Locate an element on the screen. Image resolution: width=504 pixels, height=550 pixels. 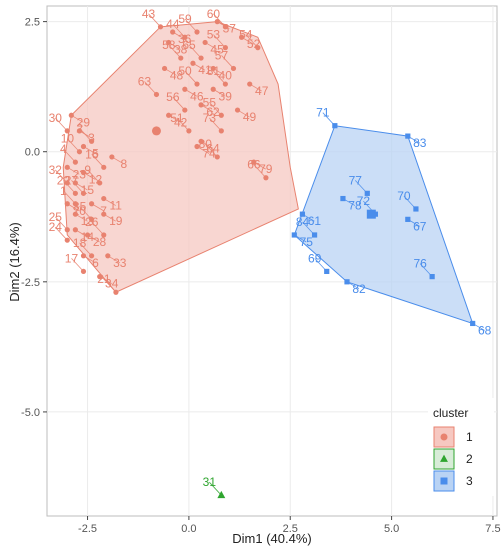
point-label-63: 63 is located at coordinates (145, 81).